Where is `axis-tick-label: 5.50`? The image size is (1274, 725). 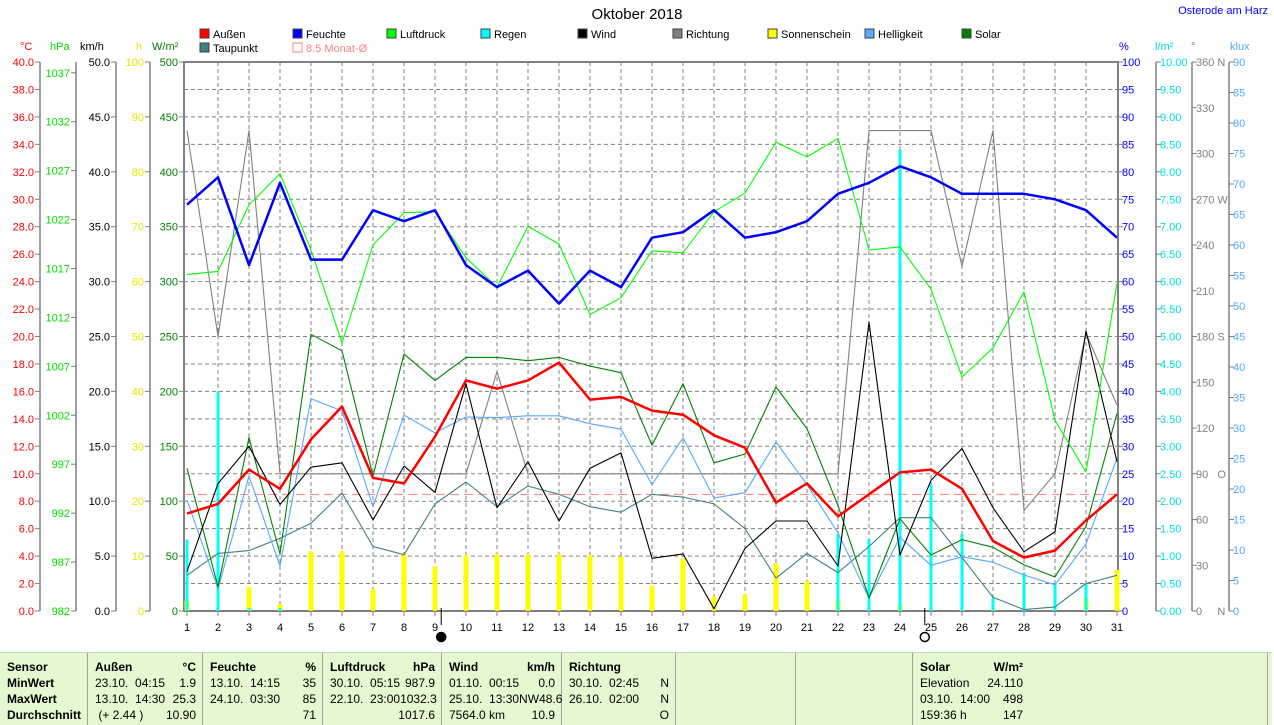
axis-tick-label: 5.50 is located at coordinates (1170, 310).